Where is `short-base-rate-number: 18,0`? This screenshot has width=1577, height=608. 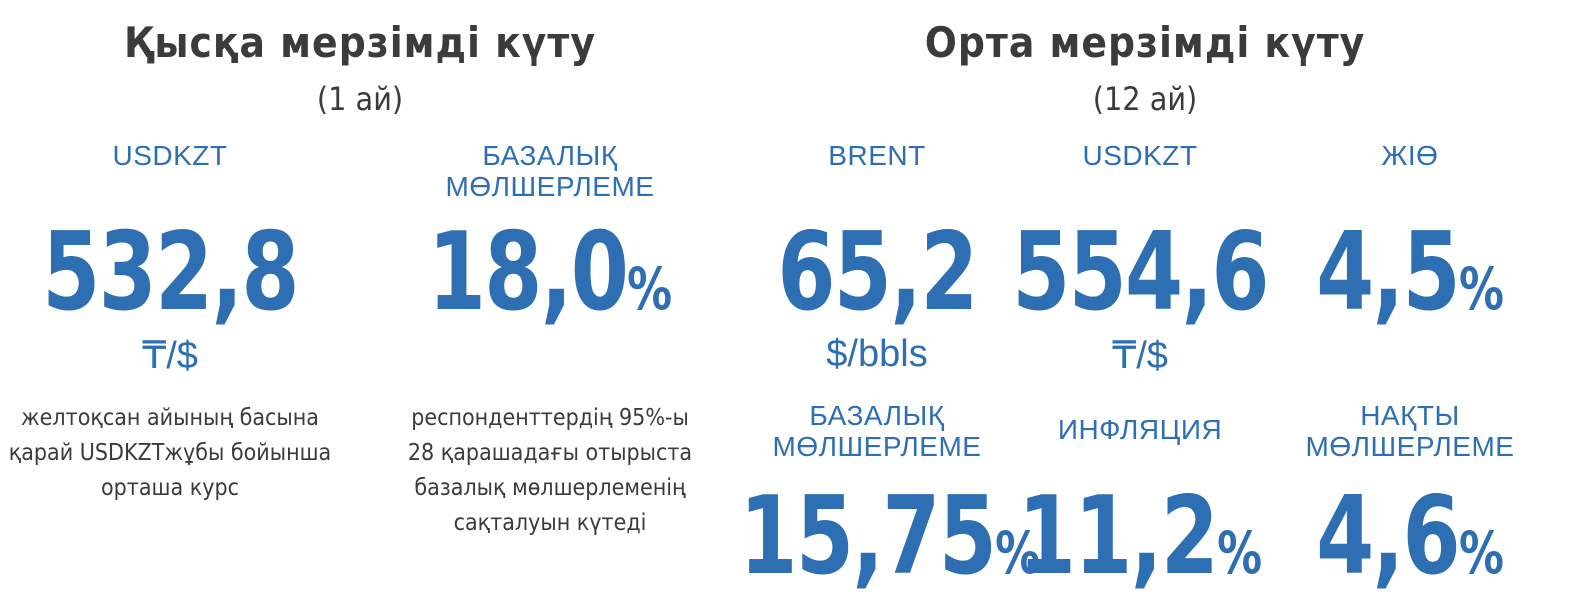
short-base-rate-number: 18,0 is located at coordinates (528, 272).